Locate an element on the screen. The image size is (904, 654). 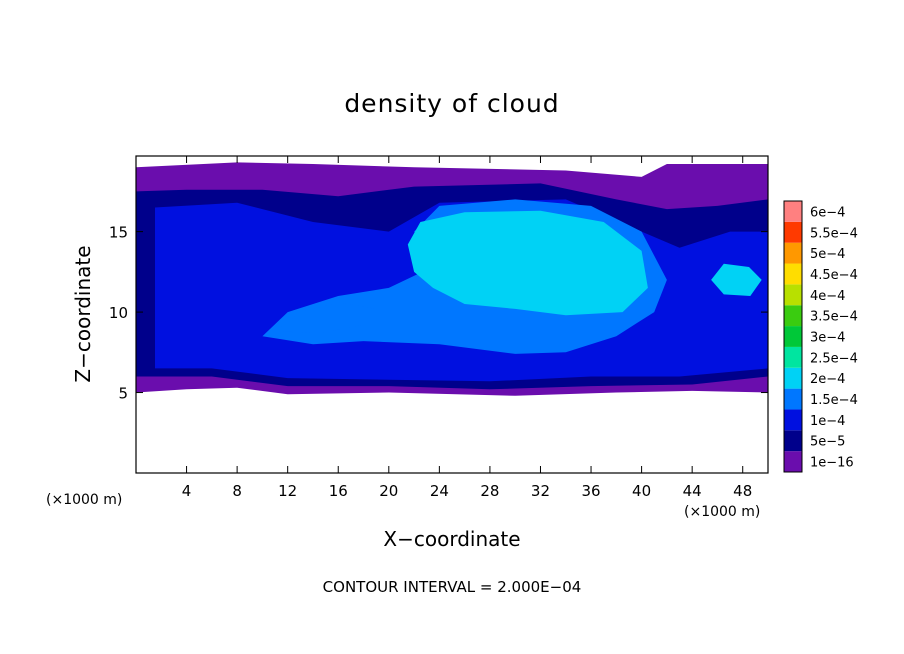
colorbar-label-9: 4.5e−4 is located at coordinates (834, 275).